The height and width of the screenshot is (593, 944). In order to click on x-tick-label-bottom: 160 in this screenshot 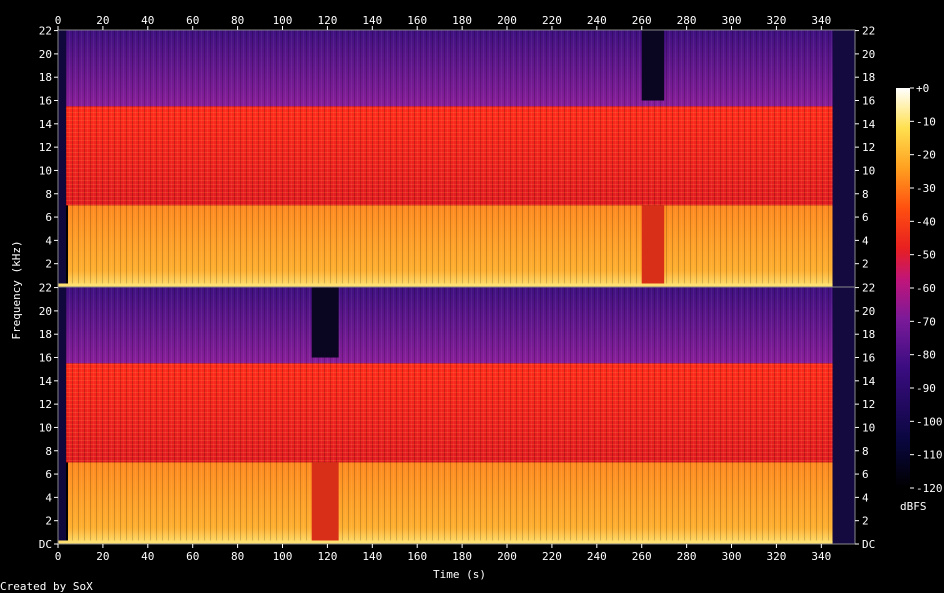, I will do `click(417, 556)`.